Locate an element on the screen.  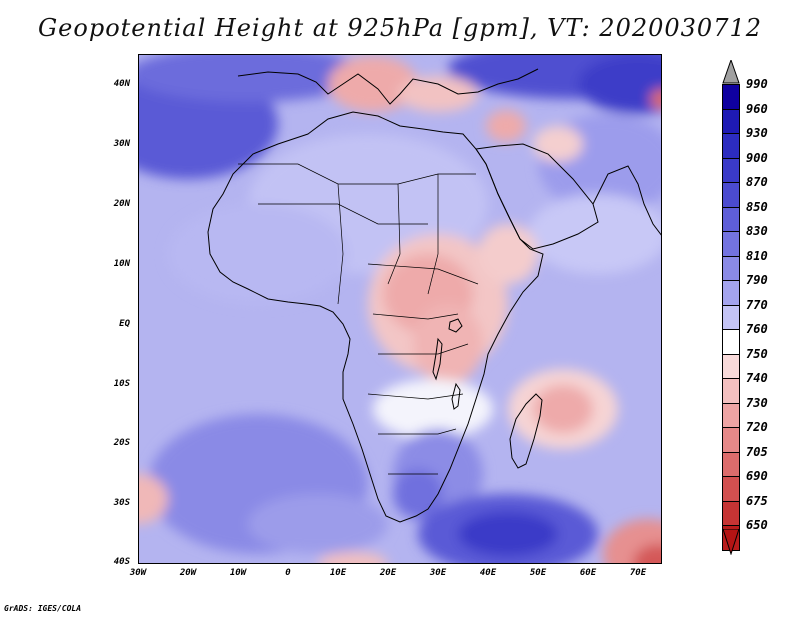
legend-label: 760 is located at coordinates (757, 329).